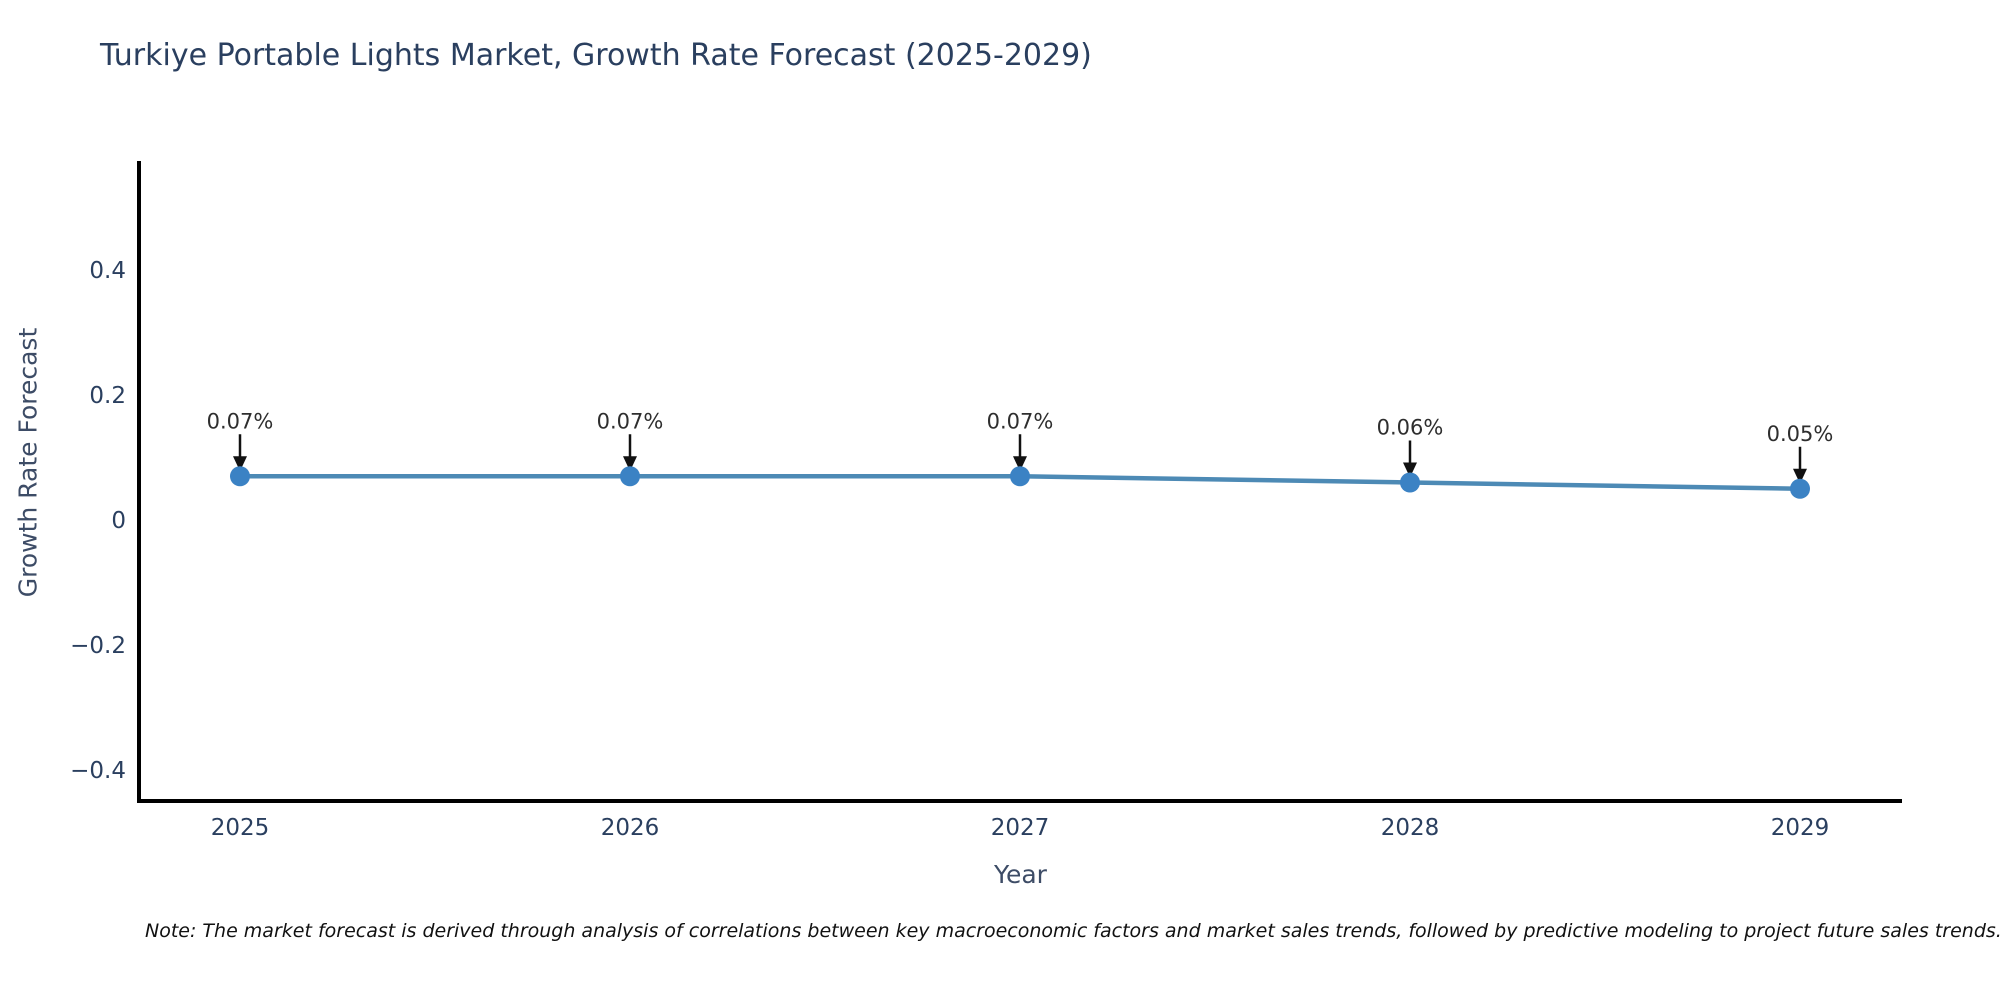  What do you see at coordinates (118, 521) in the screenshot?
I see `y-tick-label: 0` at bounding box center [118, 521].